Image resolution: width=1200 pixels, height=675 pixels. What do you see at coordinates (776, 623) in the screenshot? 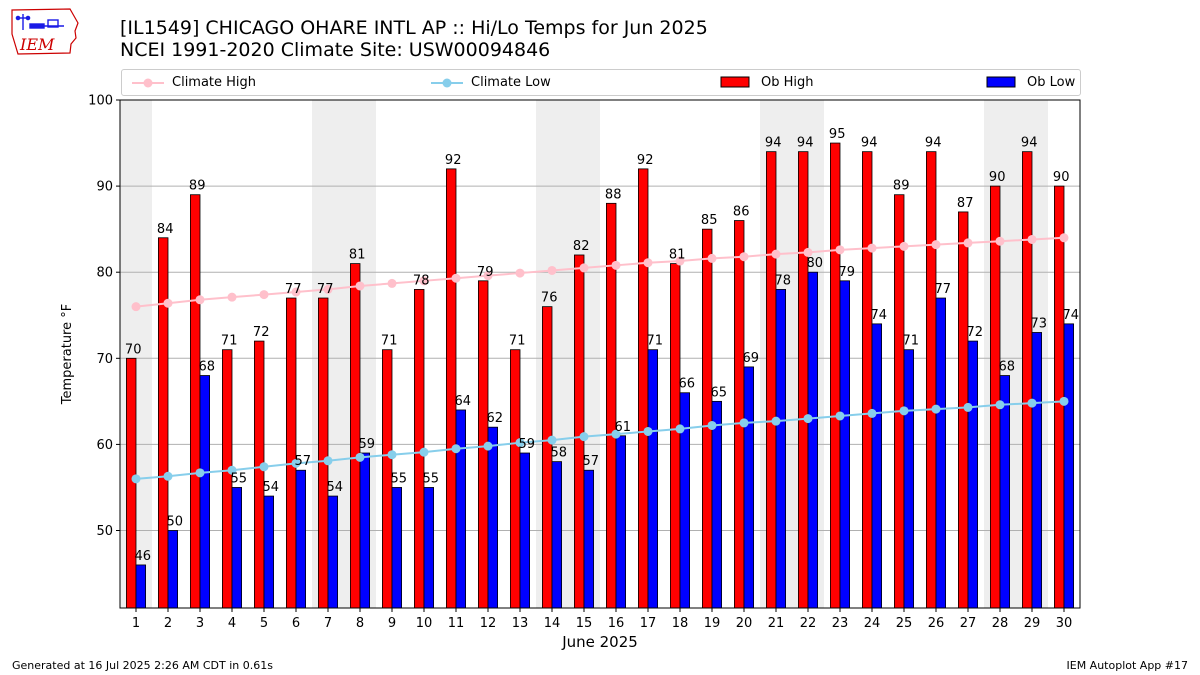
I see `x-tick-label-21: 21` at bounding box center [776, 623].